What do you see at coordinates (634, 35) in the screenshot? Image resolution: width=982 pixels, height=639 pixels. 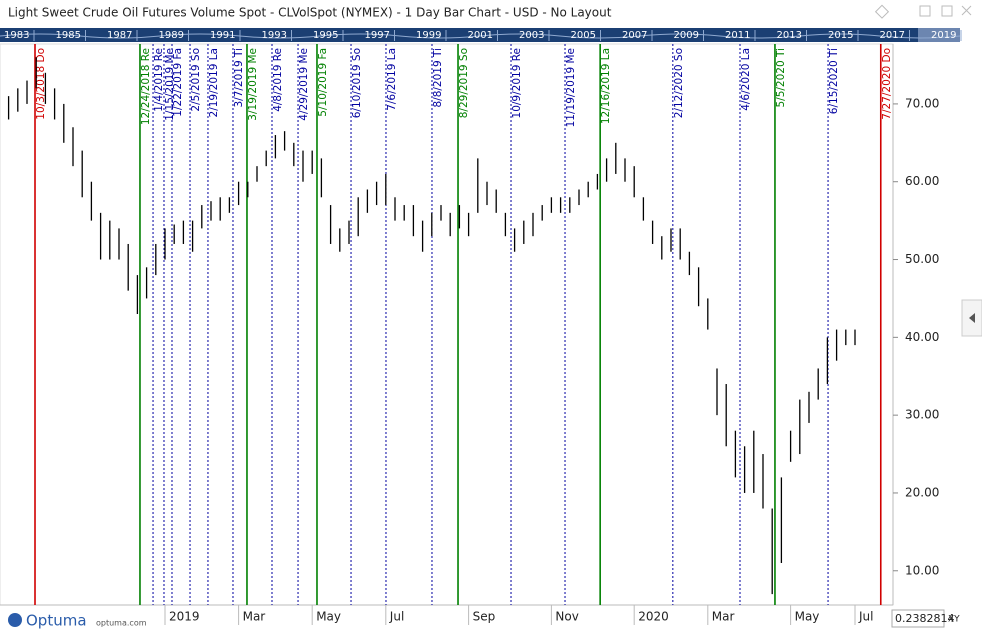 I see `navigator-year: 2007` at bounding box center [634, 35].